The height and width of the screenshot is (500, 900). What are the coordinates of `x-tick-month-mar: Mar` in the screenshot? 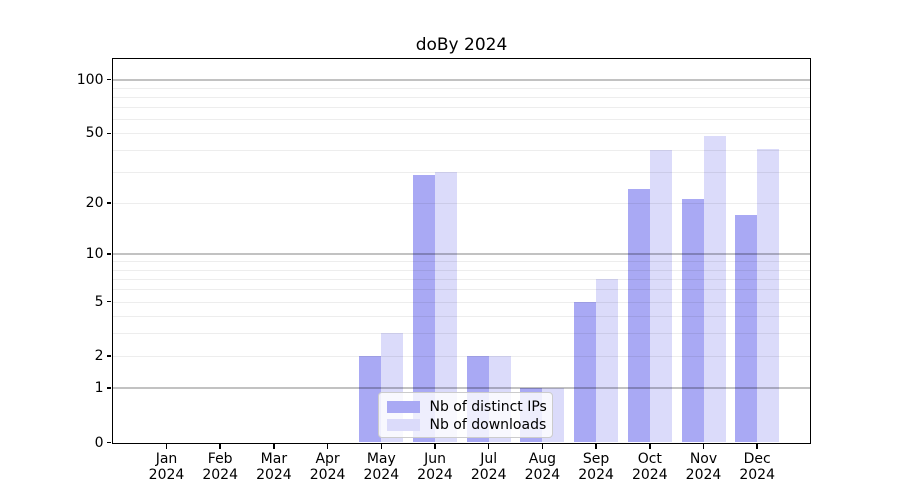 It's located at (274, 458).